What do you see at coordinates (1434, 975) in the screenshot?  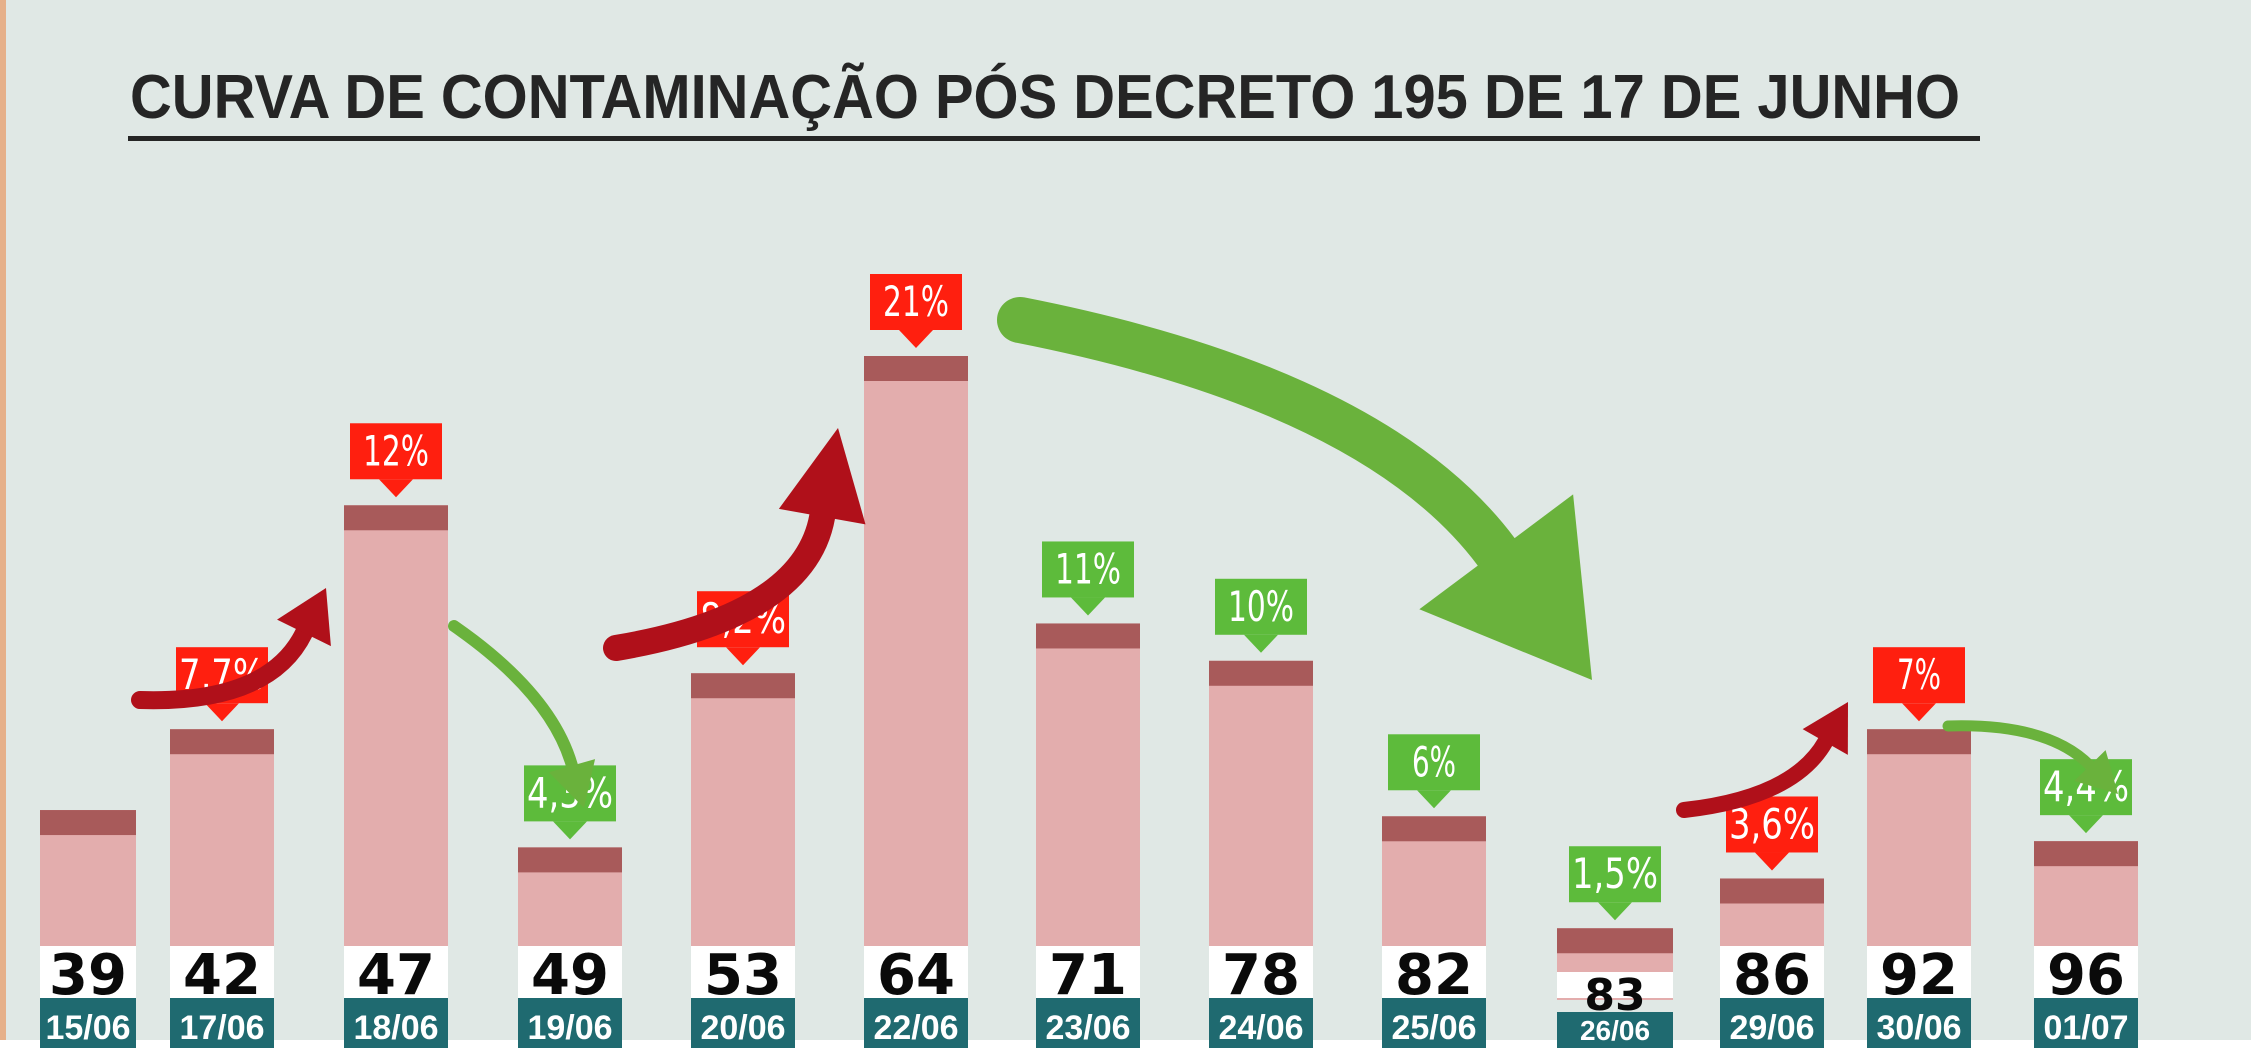 I see `bar-value-label: 82` at bounding box center [1434, 975].